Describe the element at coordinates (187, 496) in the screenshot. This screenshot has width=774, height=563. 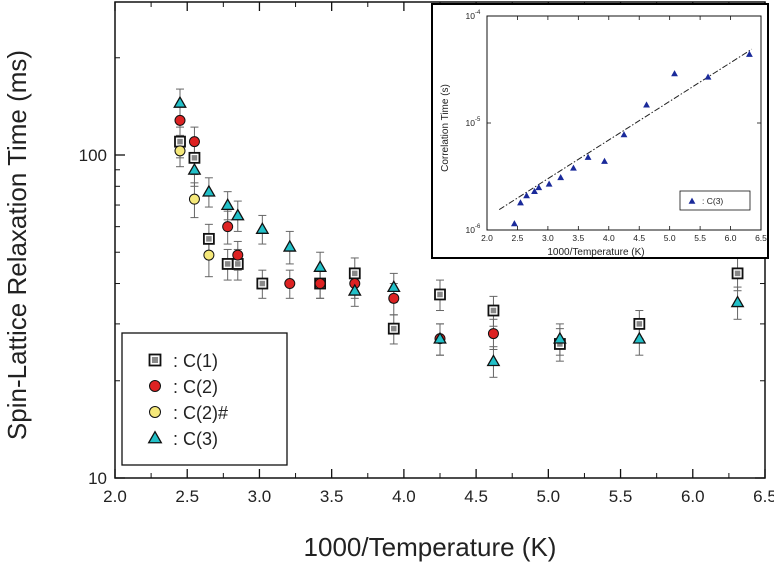
I see `x-tick-label: 2.5` at that location.